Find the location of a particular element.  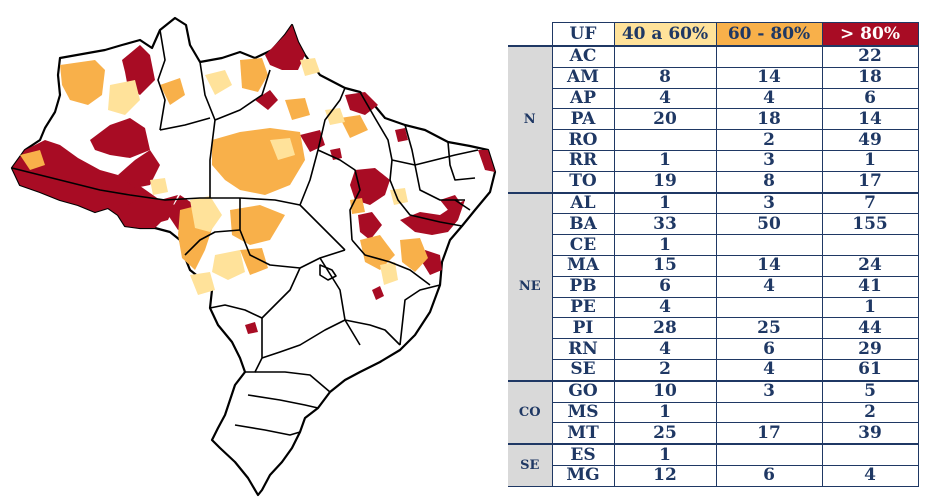

uf-cell: AL is located at coordinates (583, 203).